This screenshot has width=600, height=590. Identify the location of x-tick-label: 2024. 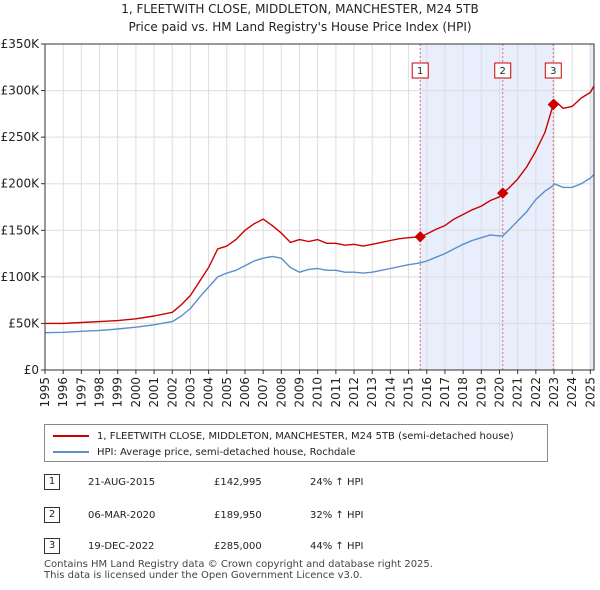
(572, 392).